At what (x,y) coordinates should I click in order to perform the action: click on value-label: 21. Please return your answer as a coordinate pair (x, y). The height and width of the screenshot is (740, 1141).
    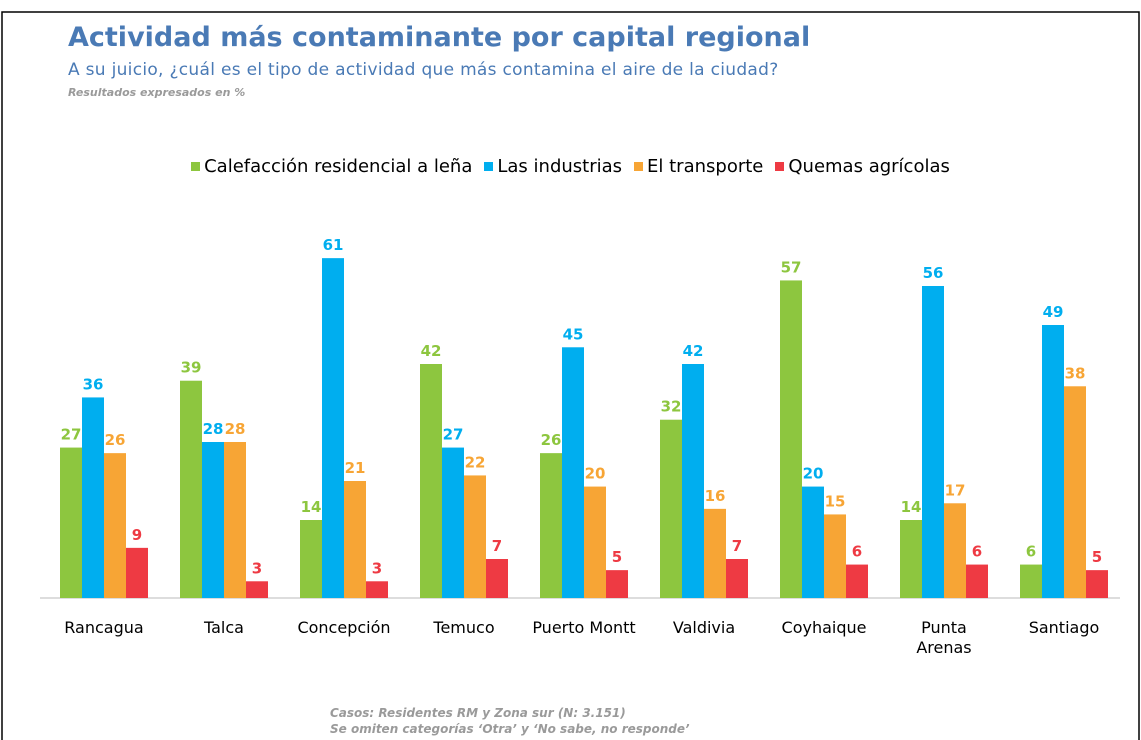
    Looking at the image, I should click on (355, 468).